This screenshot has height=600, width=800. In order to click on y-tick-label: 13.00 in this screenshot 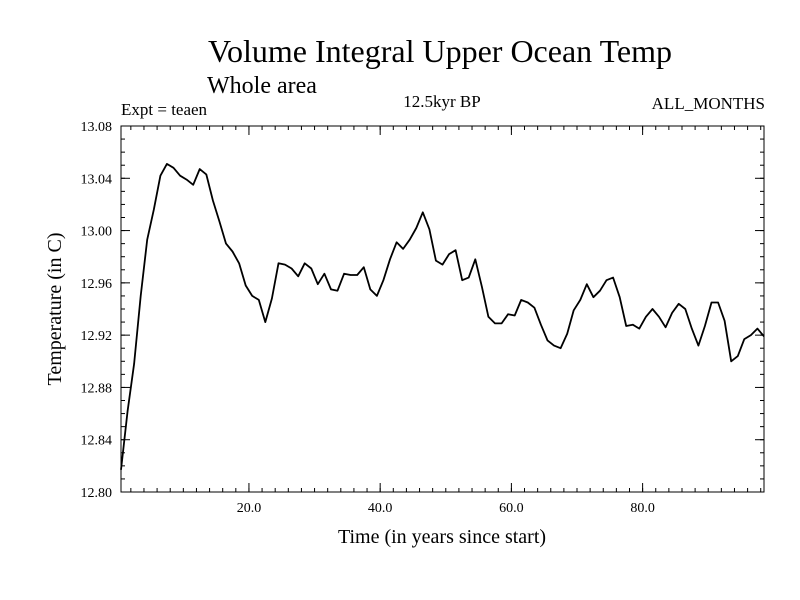, I will do `click(97, 232)`.